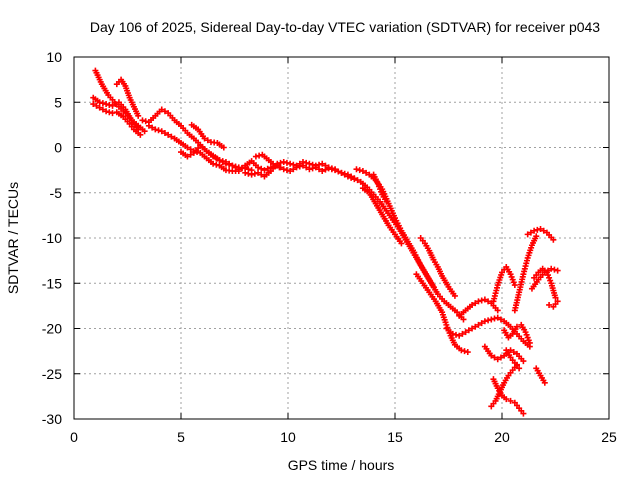 The height and width of the screenshot is (480, 640). What do you see at coordinates (52, 283) in the screenshot?
I see `y-tick-label: -15` at bounding box center [52, 283].